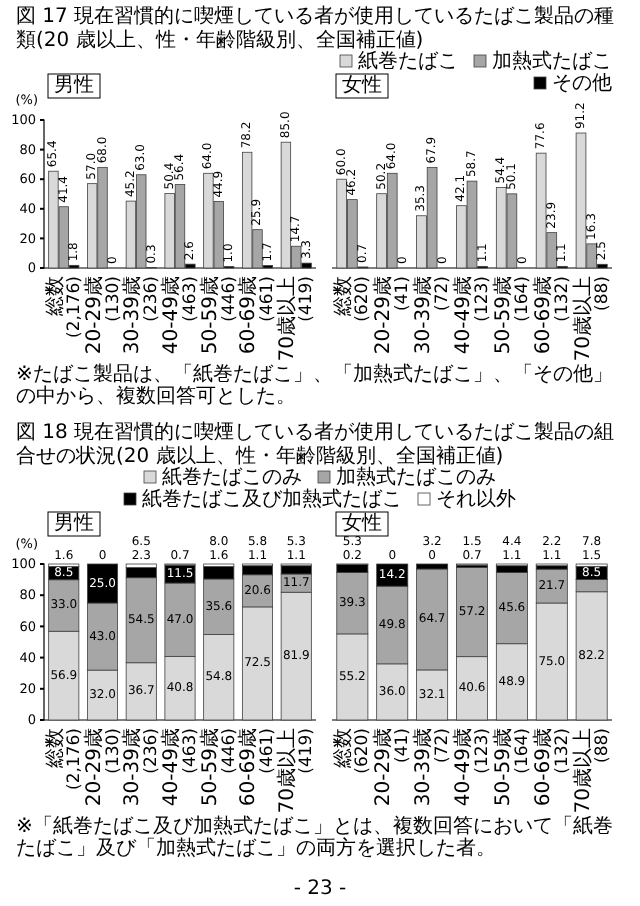 This screenshot has width=640, height=906. Describe the element at coordinates (416, 477) in the screenshot. I see `legend-label: 加熱式たばこのみ` at that location.